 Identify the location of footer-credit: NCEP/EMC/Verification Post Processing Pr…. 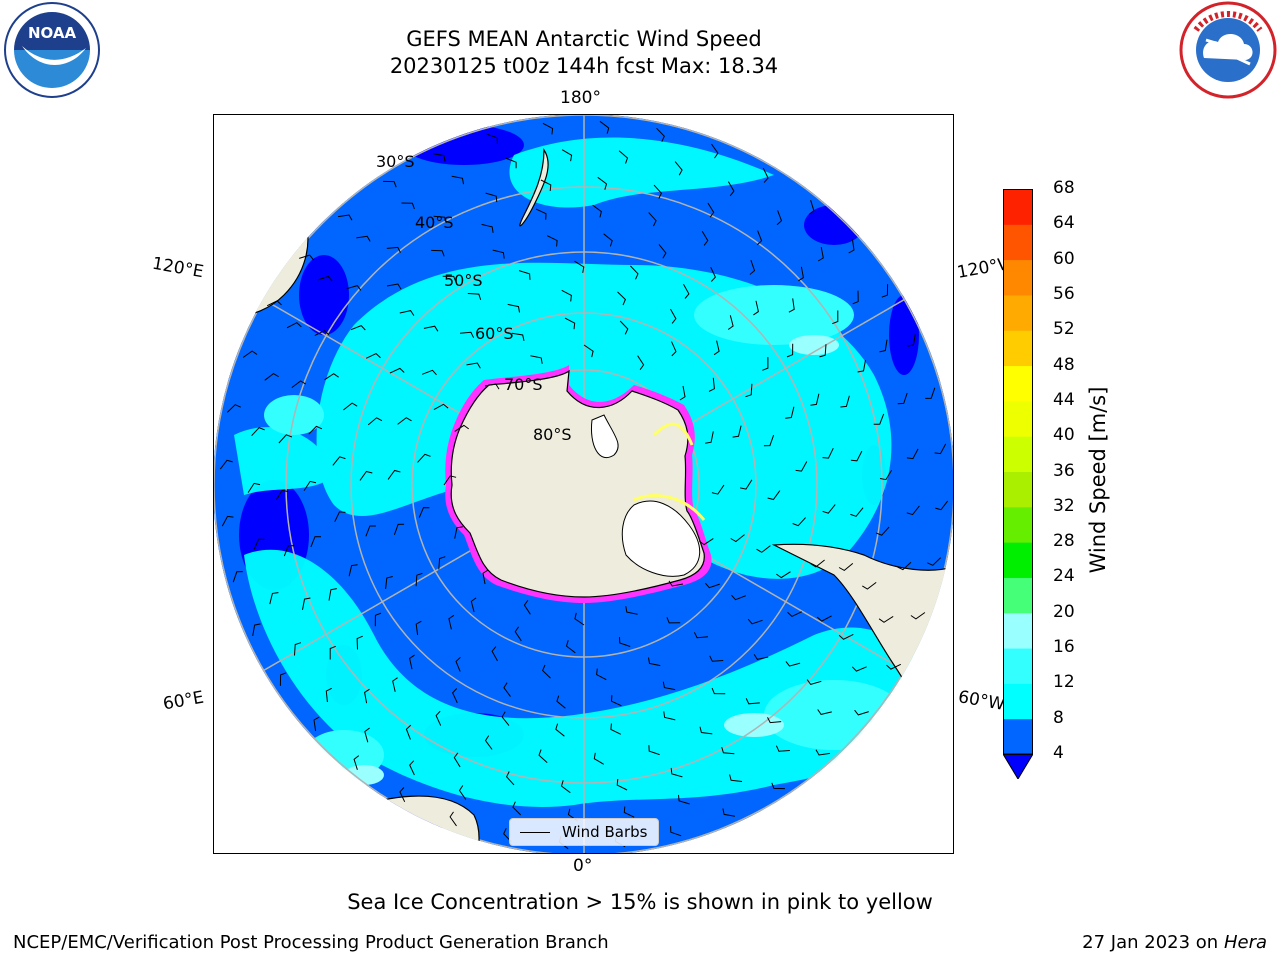
(311, 942).